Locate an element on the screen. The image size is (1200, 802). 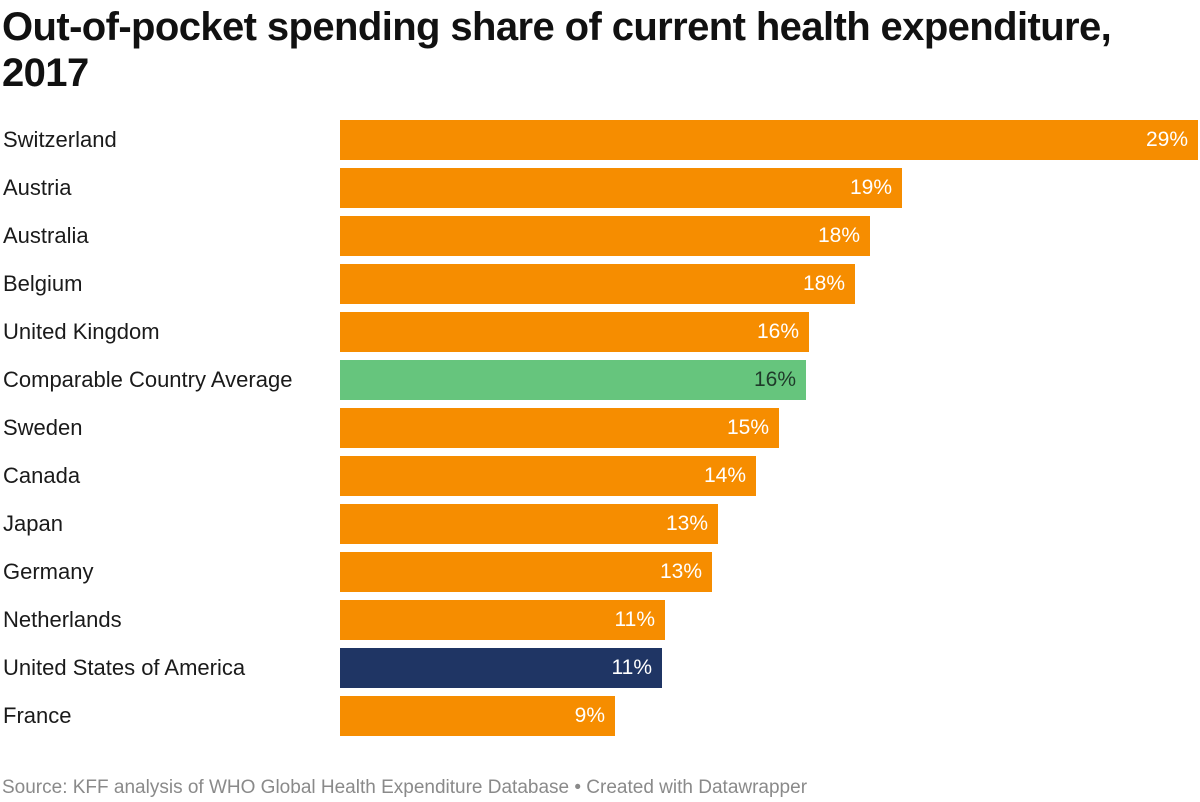
category-label: United Kingdom is located at coordinates (81, 331).